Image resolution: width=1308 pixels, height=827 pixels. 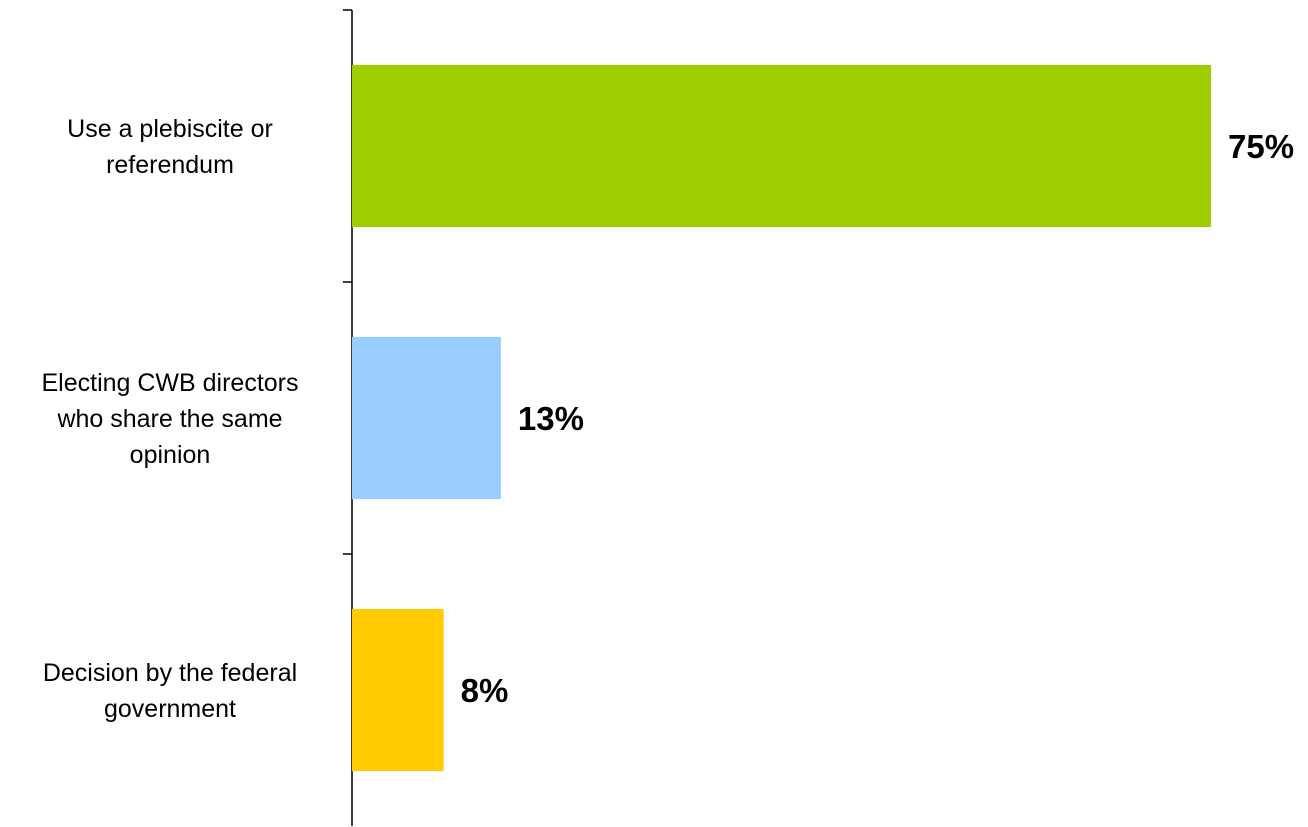 I want to click on category-label-line: referendum, so click(x=170, y=165).